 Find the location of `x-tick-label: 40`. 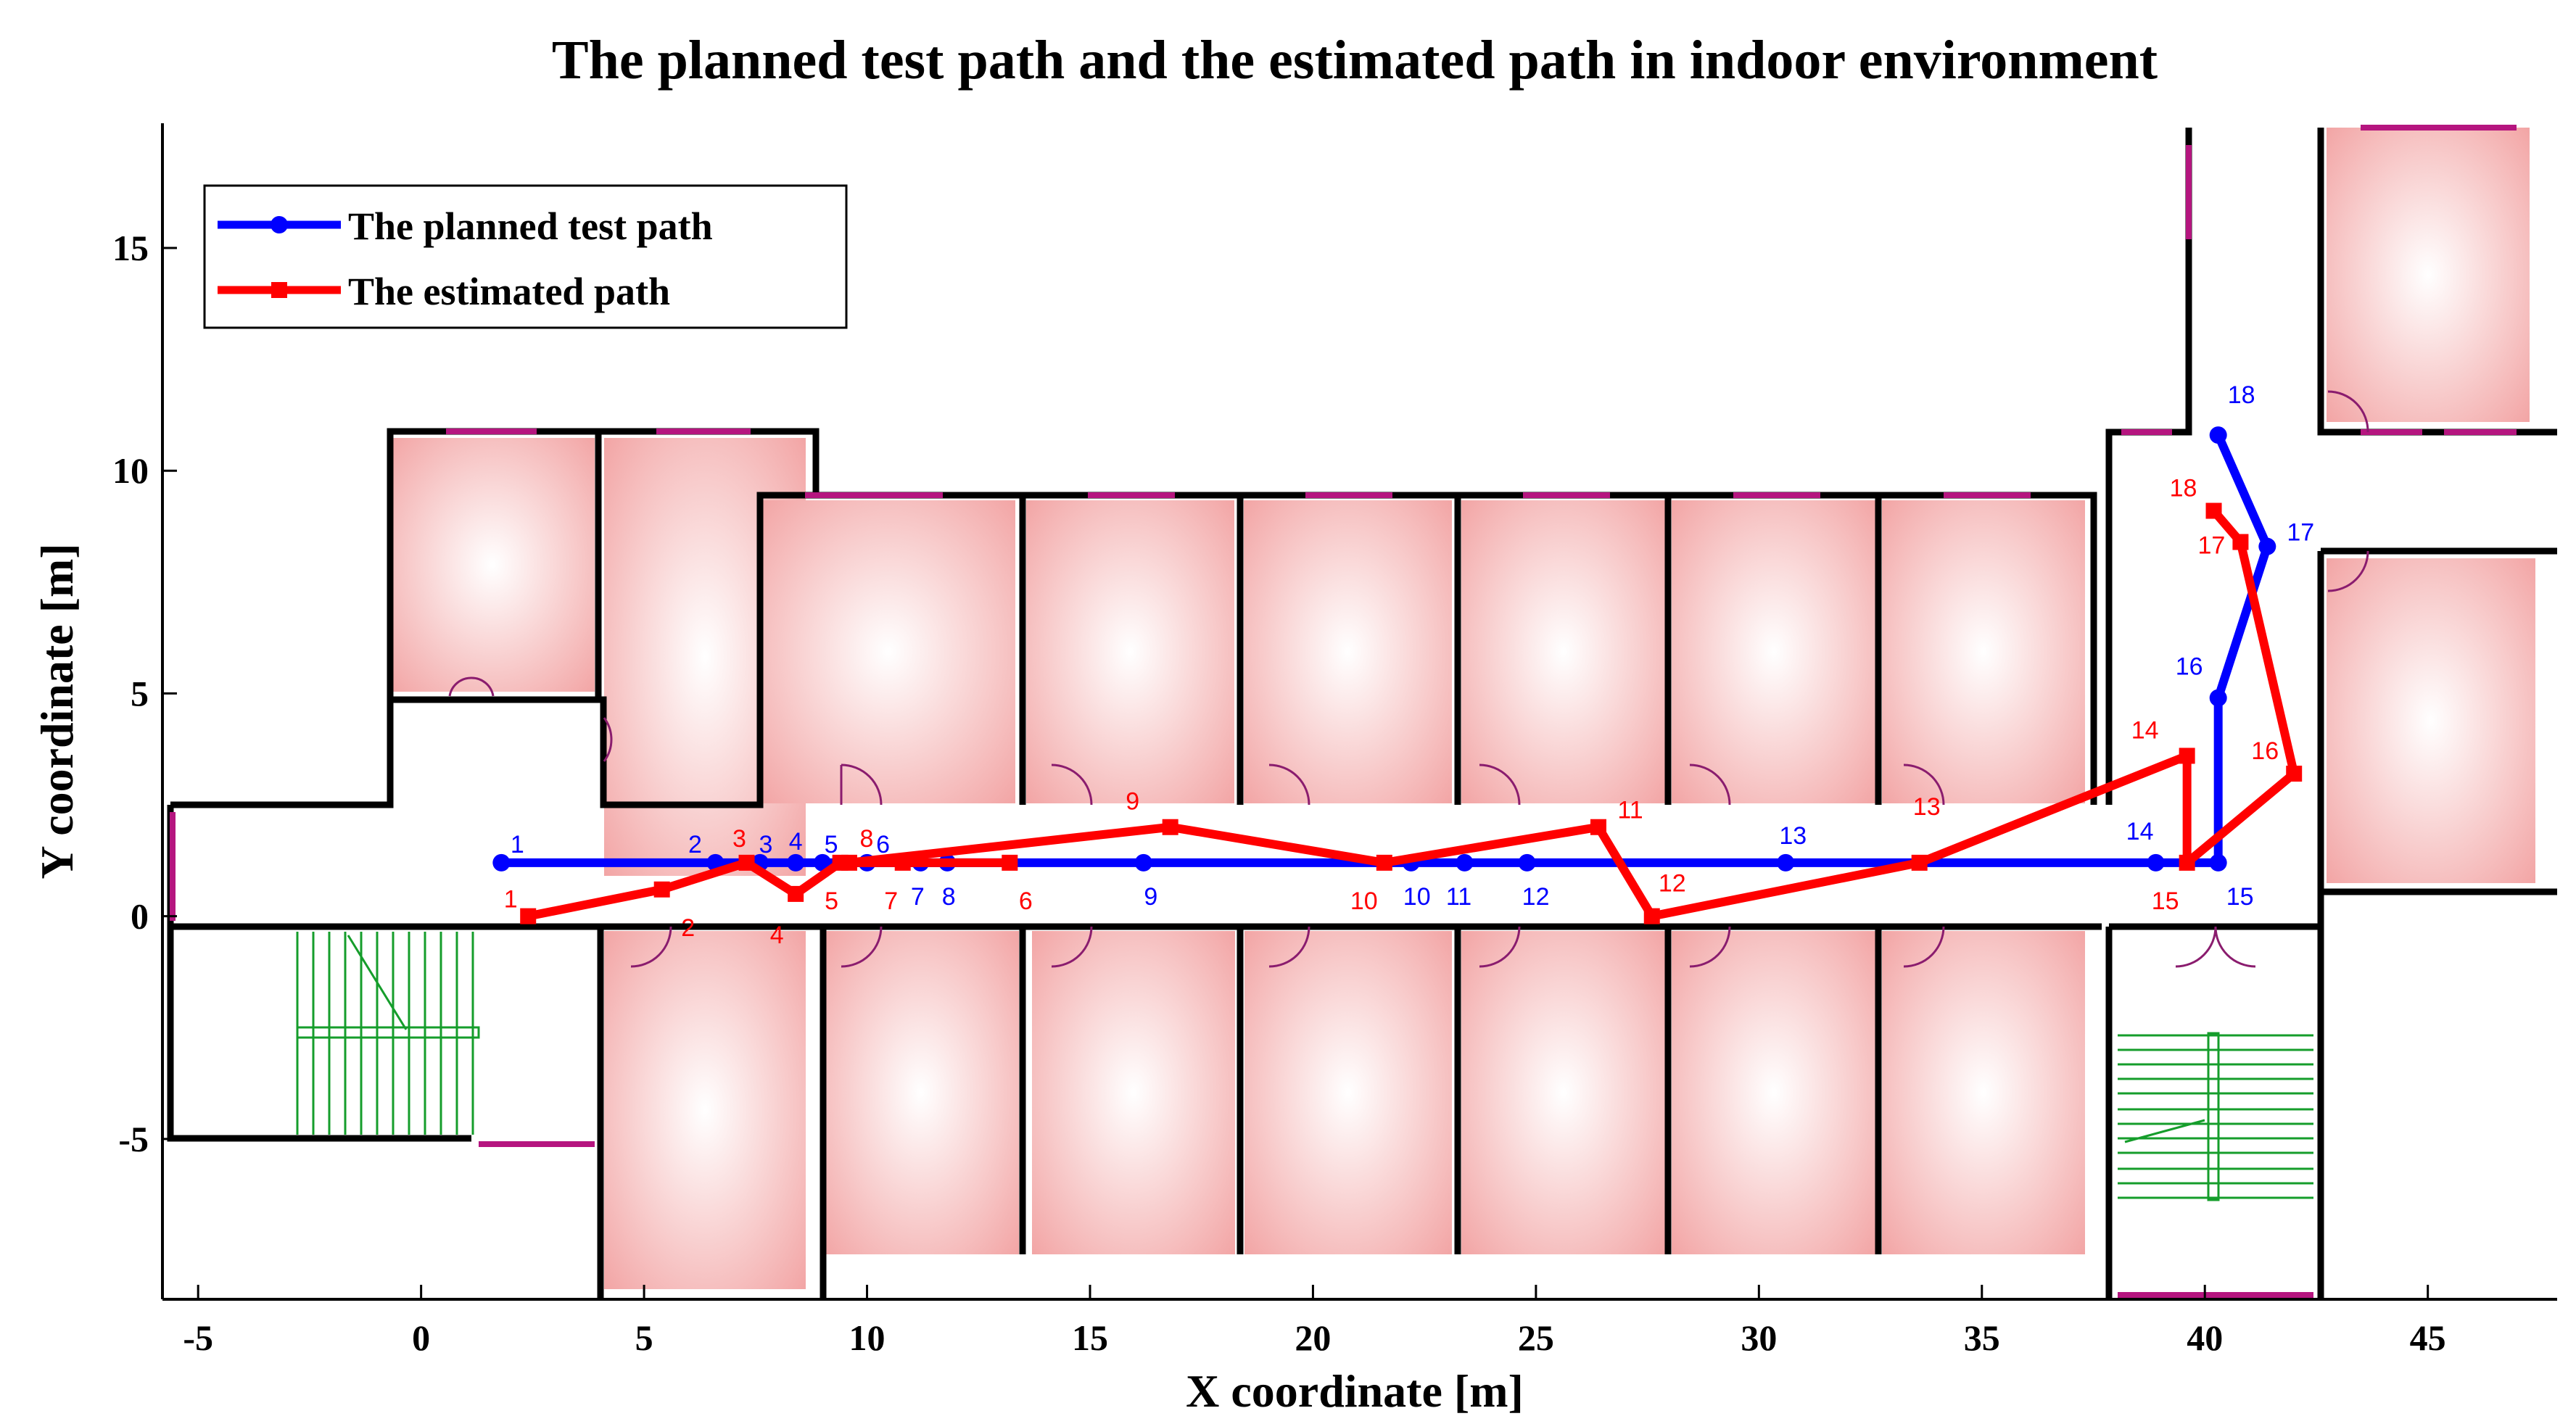

x-tick-label: 40 is located at coordinates (2205, 1337).